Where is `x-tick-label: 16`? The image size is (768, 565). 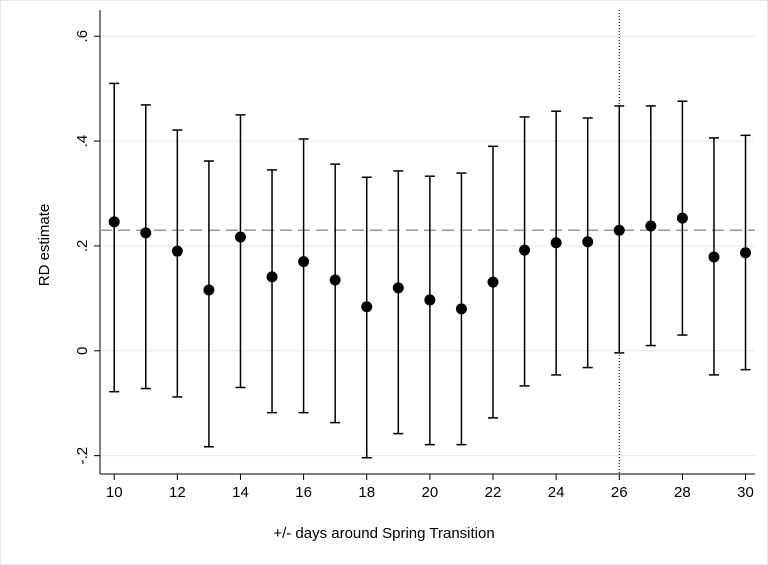 x-tick-label: 16 is located at coordinates (303, 492).